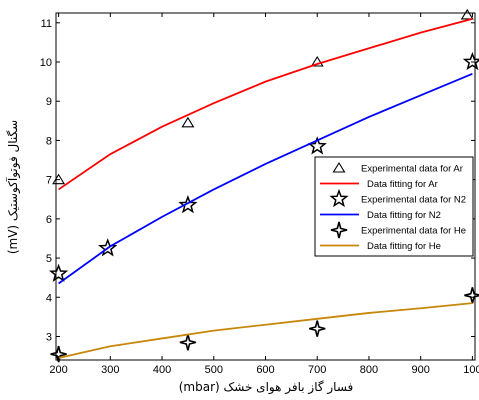  What do you see at coordinates (49, 337) in the screenshot?
I see `y-tick-label: 3` at bounding box center [49, 337].